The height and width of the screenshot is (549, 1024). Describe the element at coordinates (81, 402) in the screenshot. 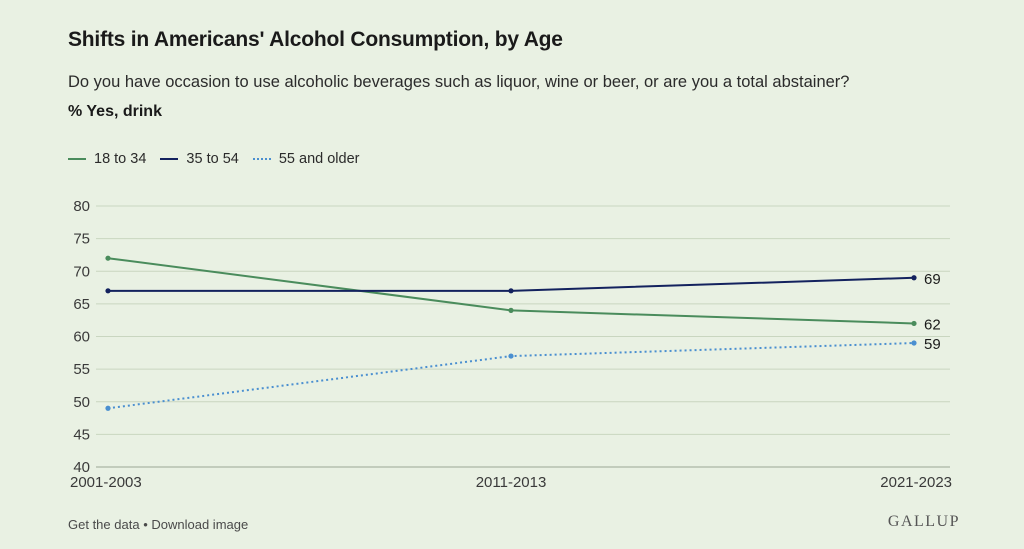

I see `y-tick-label-50: 50` at that location.